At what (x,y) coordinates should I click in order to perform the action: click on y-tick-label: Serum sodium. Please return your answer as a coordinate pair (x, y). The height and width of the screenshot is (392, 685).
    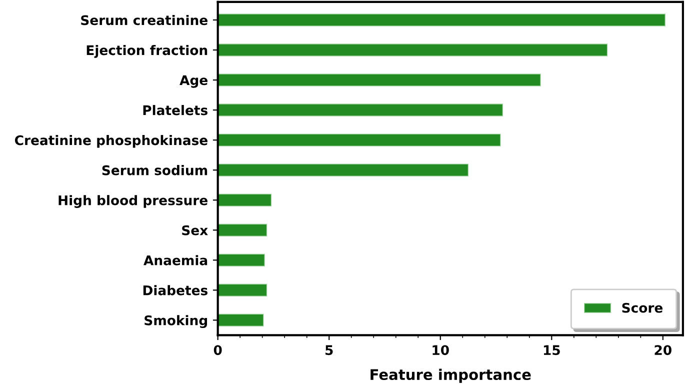
    Looking at the image, I should click on (155, 170).